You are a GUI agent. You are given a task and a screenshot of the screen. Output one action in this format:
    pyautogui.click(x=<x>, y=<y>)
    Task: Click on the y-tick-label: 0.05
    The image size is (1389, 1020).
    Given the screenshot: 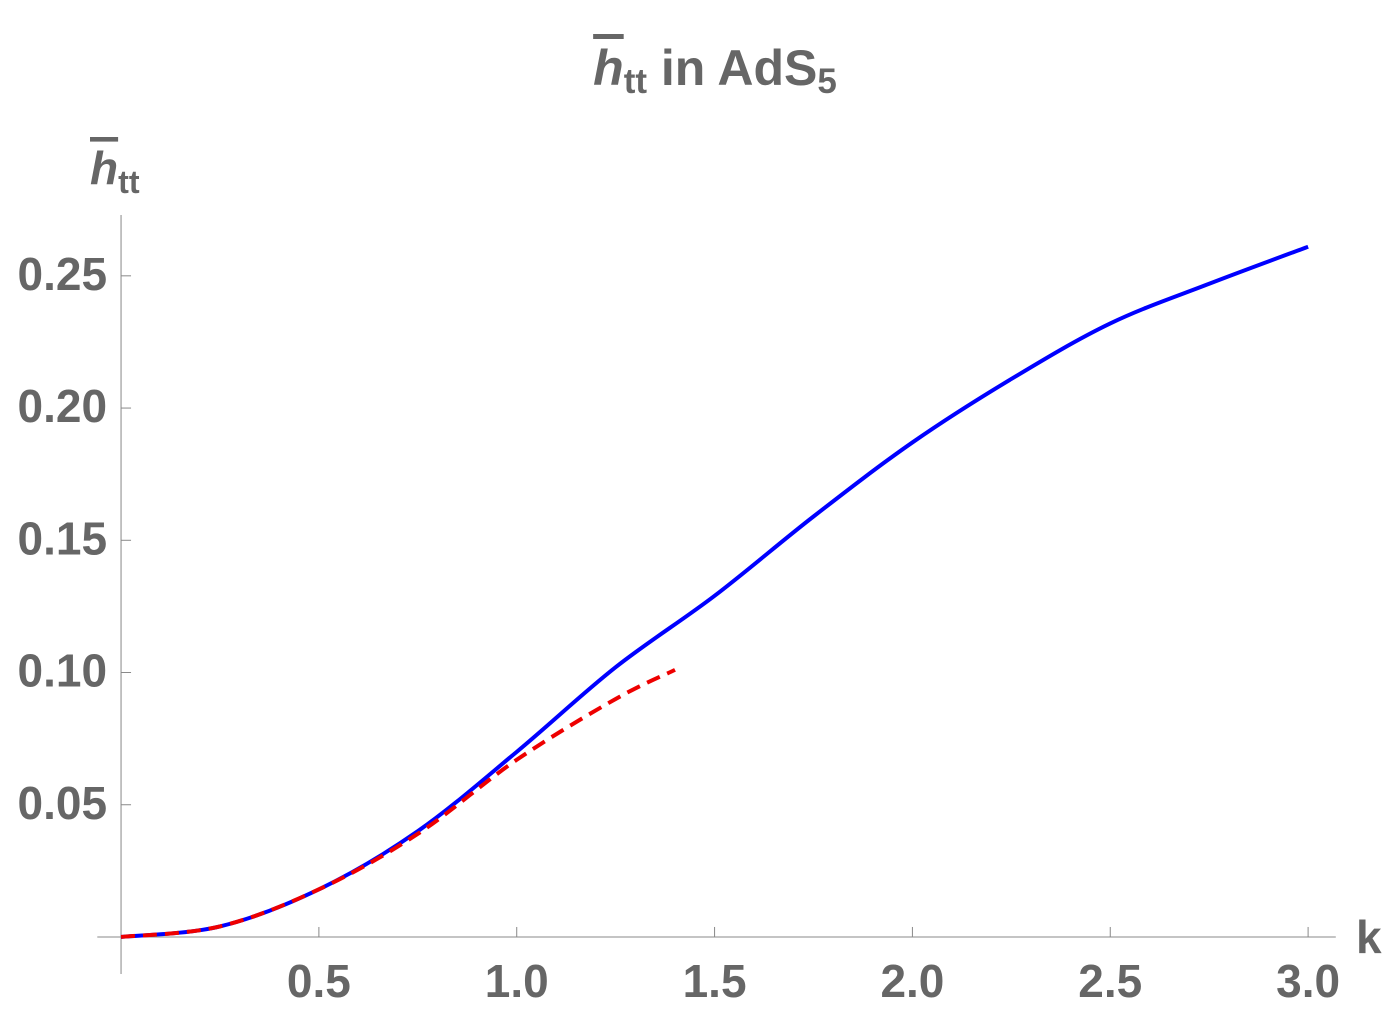 What is the action you would take?
    pyautogui.click(x=63, y=803)
    